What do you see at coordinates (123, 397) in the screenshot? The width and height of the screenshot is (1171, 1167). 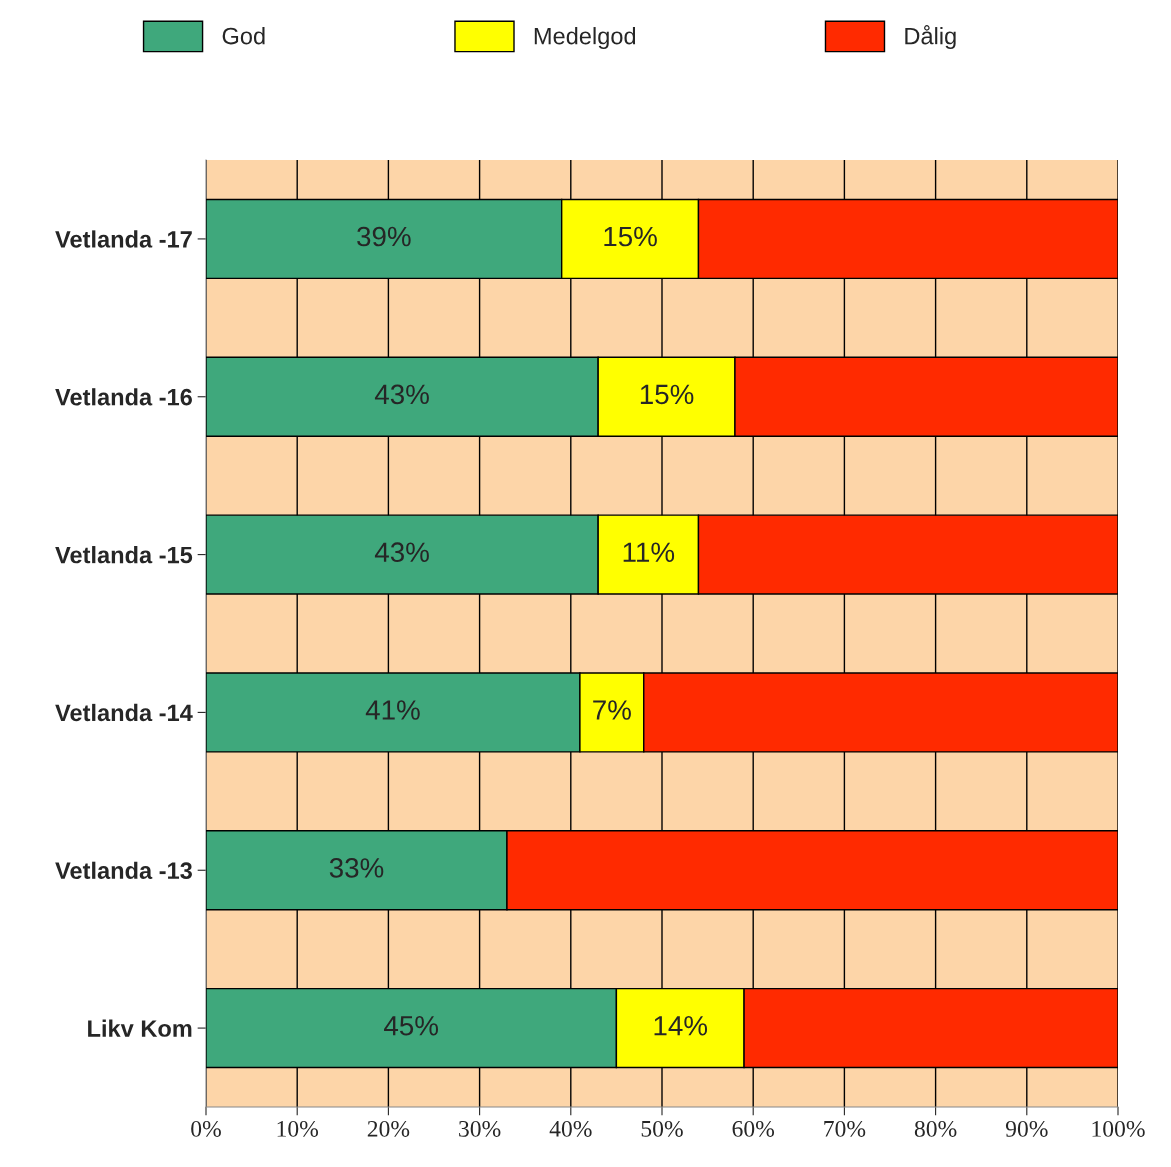 I see `y-tick-label: Vetlanda -16` at bounding box center [123, 397].